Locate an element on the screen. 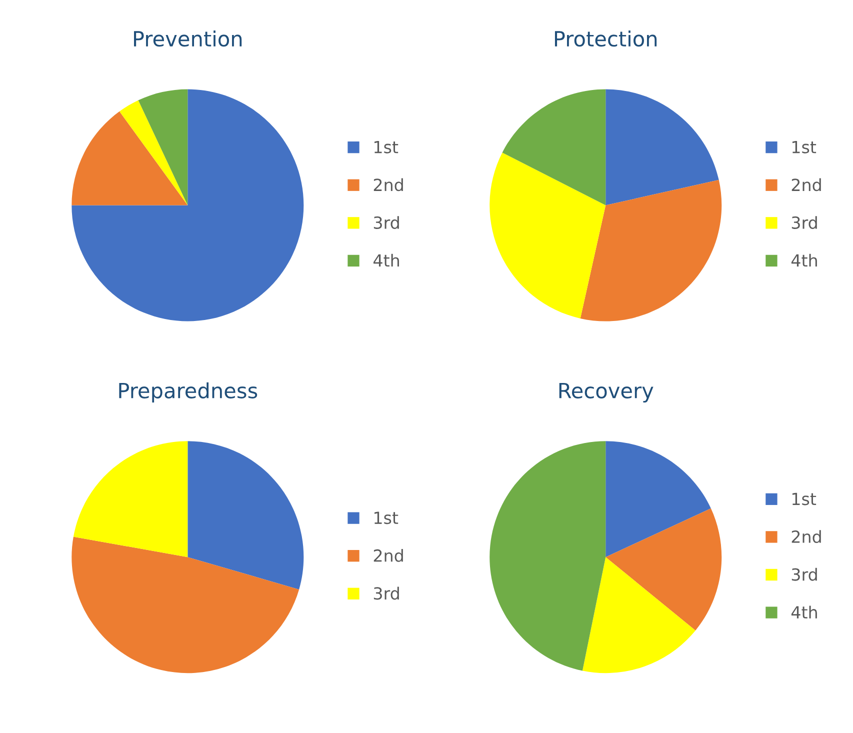 The height and width of the screenshot is (733, 853). chart-title: Preparedness is located at coordinates (188, 392).